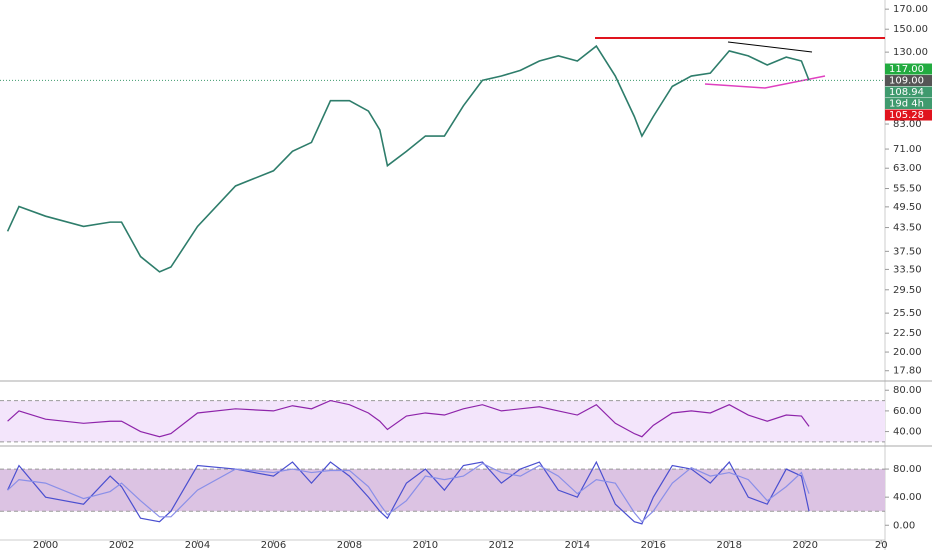 The width and height of the screenshot is (932, 550). I want to click on price-label: 105.28, so click(906, 115).